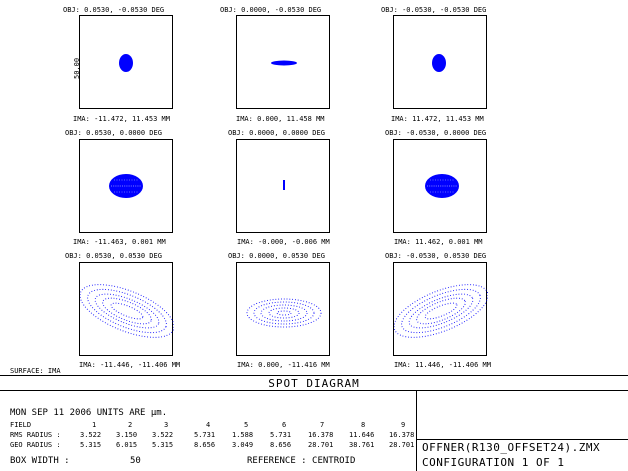  I want to click on obj-label-5: OBJ: 0.0000, 0.0000 DEG, so click(276, 133).